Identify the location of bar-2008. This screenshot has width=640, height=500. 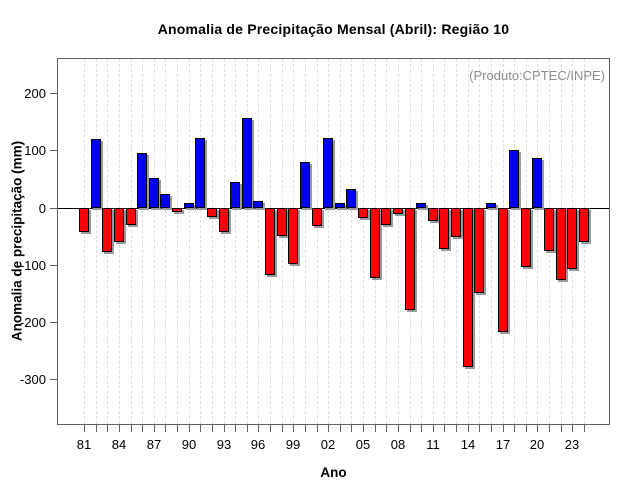
(398, 211).